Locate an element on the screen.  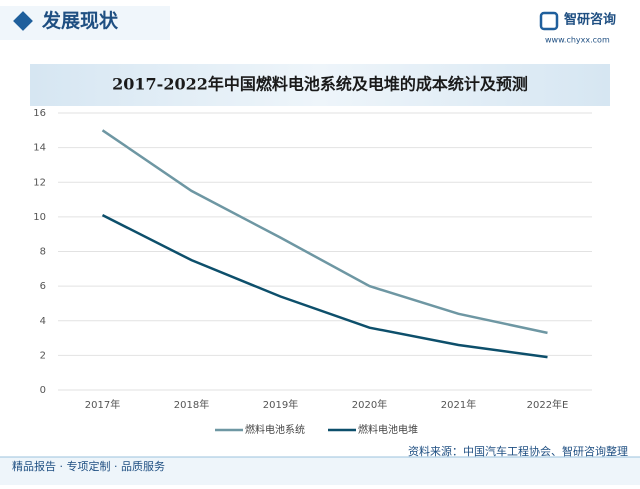
header-title: 发展现状 is located at coordinates (80, 20).